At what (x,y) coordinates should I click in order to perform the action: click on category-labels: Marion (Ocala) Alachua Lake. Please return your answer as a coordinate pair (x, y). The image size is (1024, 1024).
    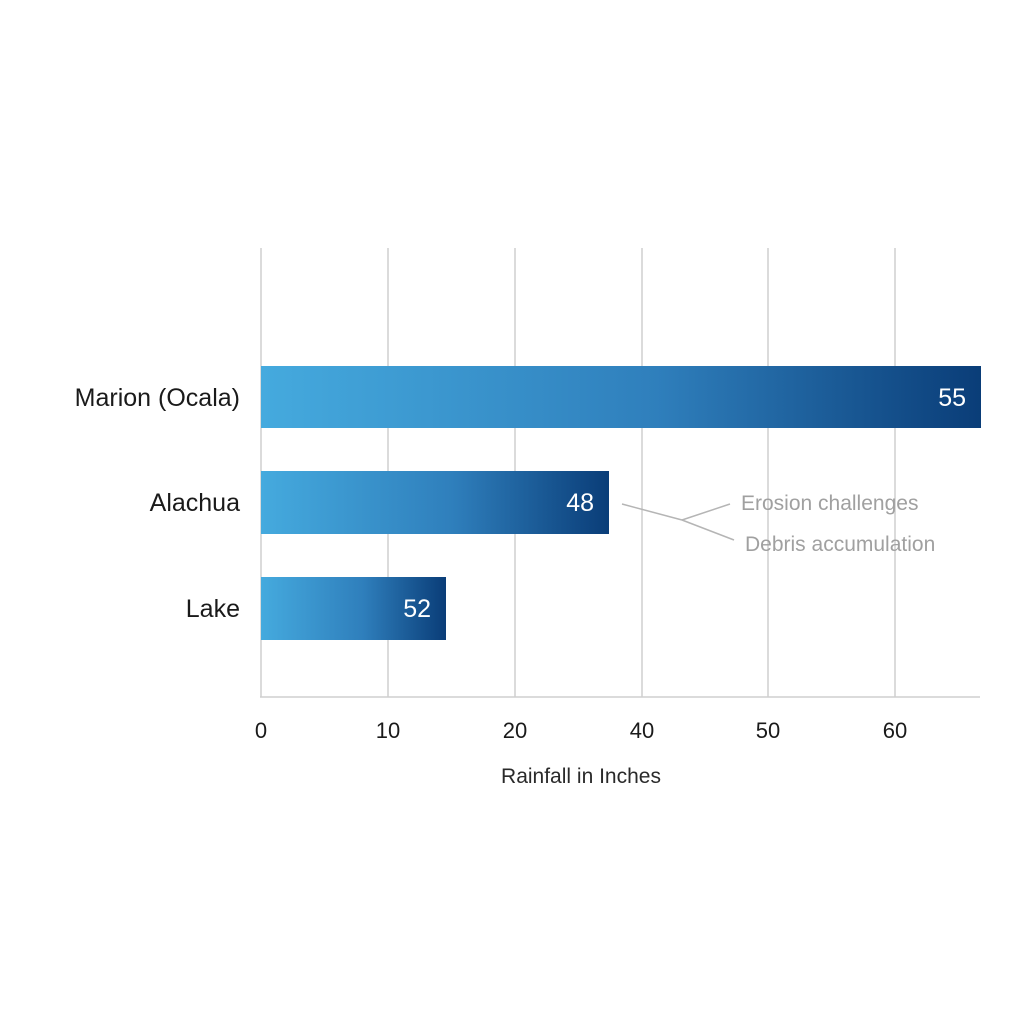
    Looking at the image, I should click on (157, 503).